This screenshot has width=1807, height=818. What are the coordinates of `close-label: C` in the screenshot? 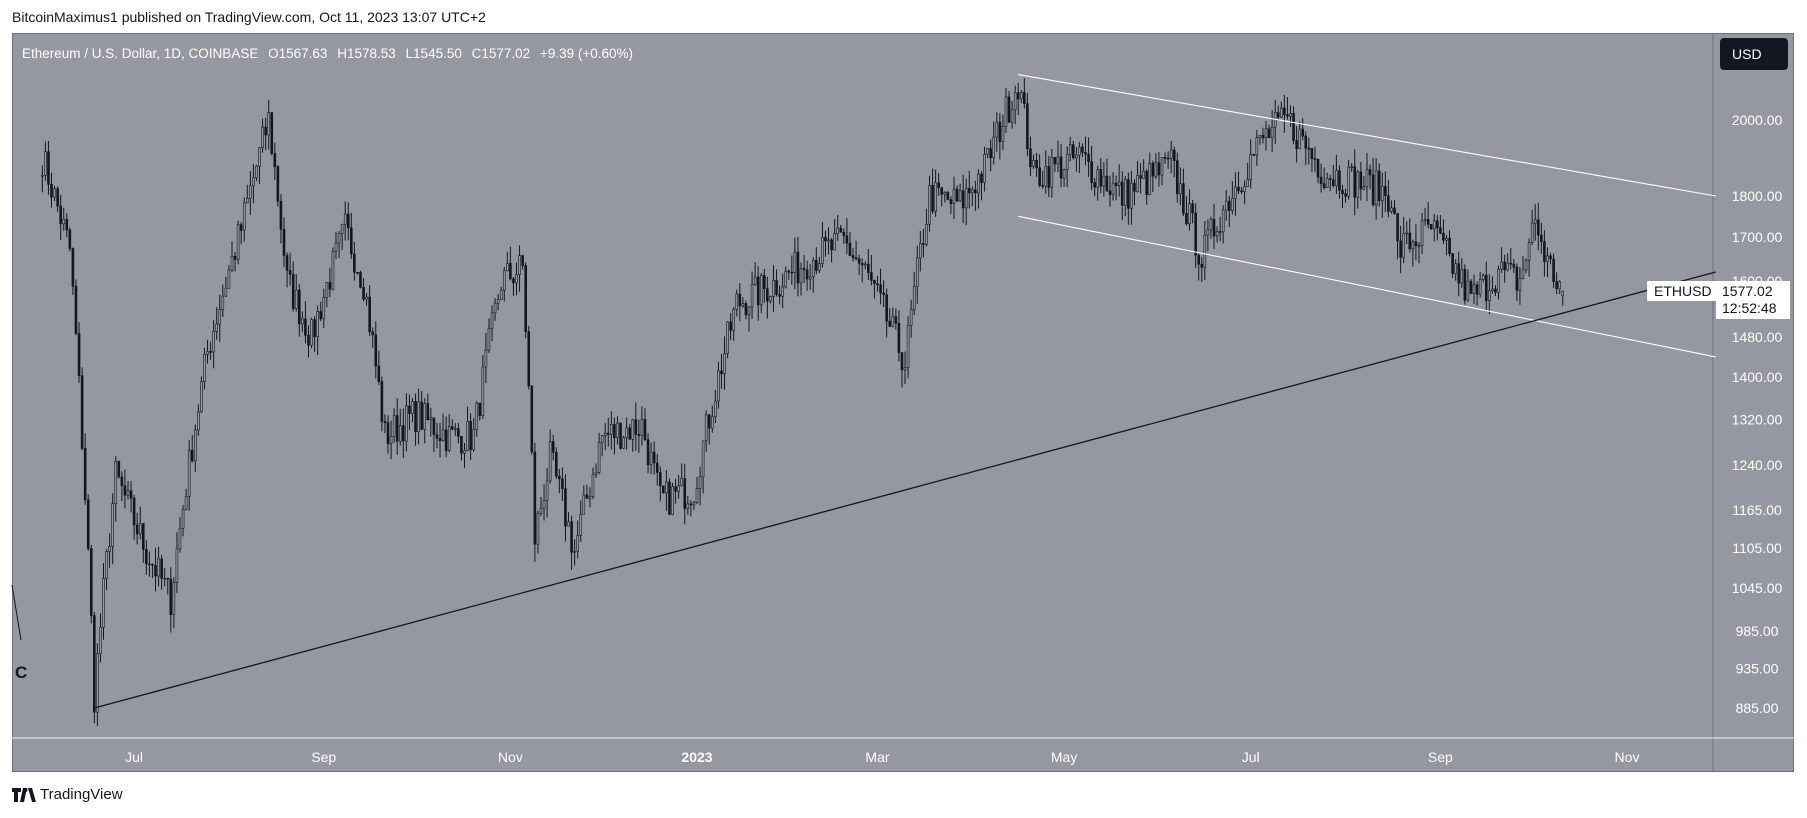 It's located at (476, 53).